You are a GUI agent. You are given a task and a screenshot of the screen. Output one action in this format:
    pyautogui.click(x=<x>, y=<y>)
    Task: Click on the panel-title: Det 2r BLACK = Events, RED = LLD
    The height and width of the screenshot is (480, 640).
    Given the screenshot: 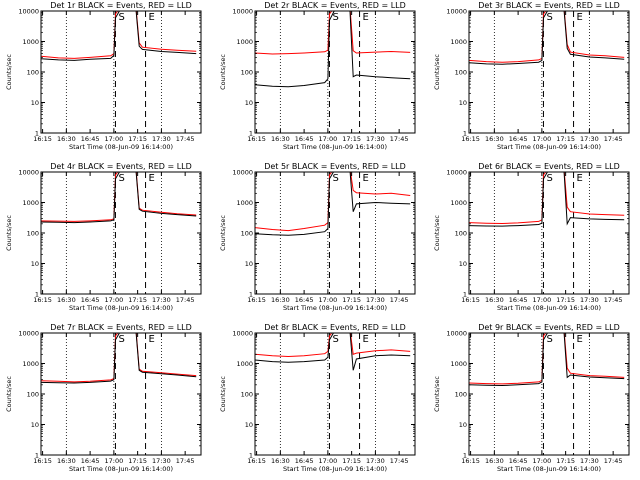 What is the action you would take?
    pyautogui.click(x=335, y=5)
    